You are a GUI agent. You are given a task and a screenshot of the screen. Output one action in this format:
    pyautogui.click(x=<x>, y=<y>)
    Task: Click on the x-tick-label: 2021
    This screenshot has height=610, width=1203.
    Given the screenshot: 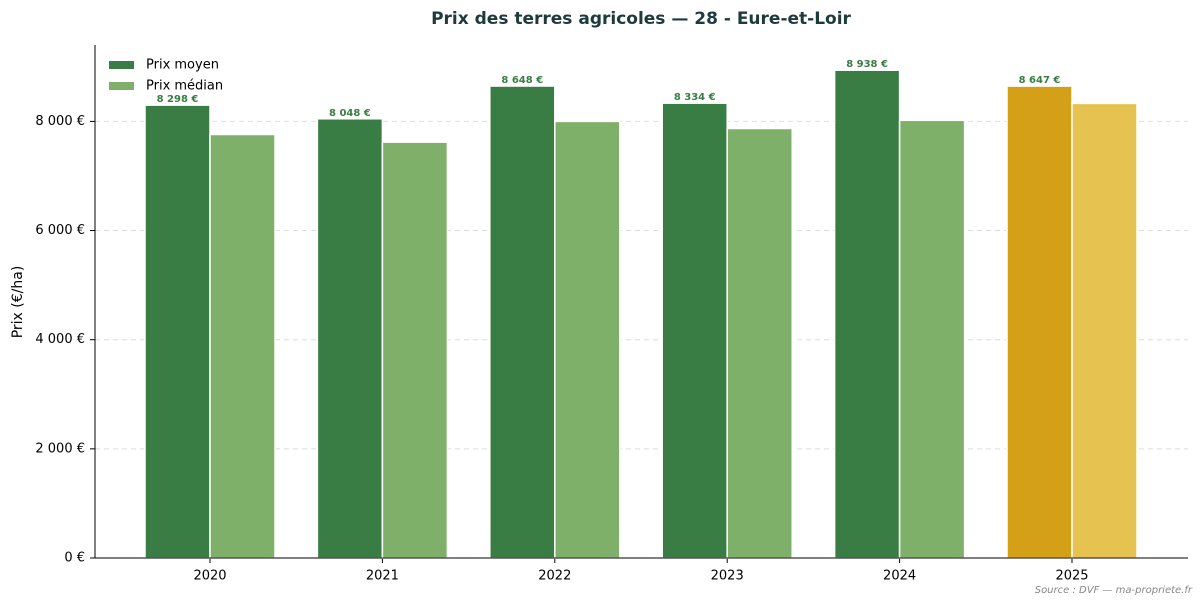 What is the action you would take?
    pyautogui.click(x=382, y=576)
    